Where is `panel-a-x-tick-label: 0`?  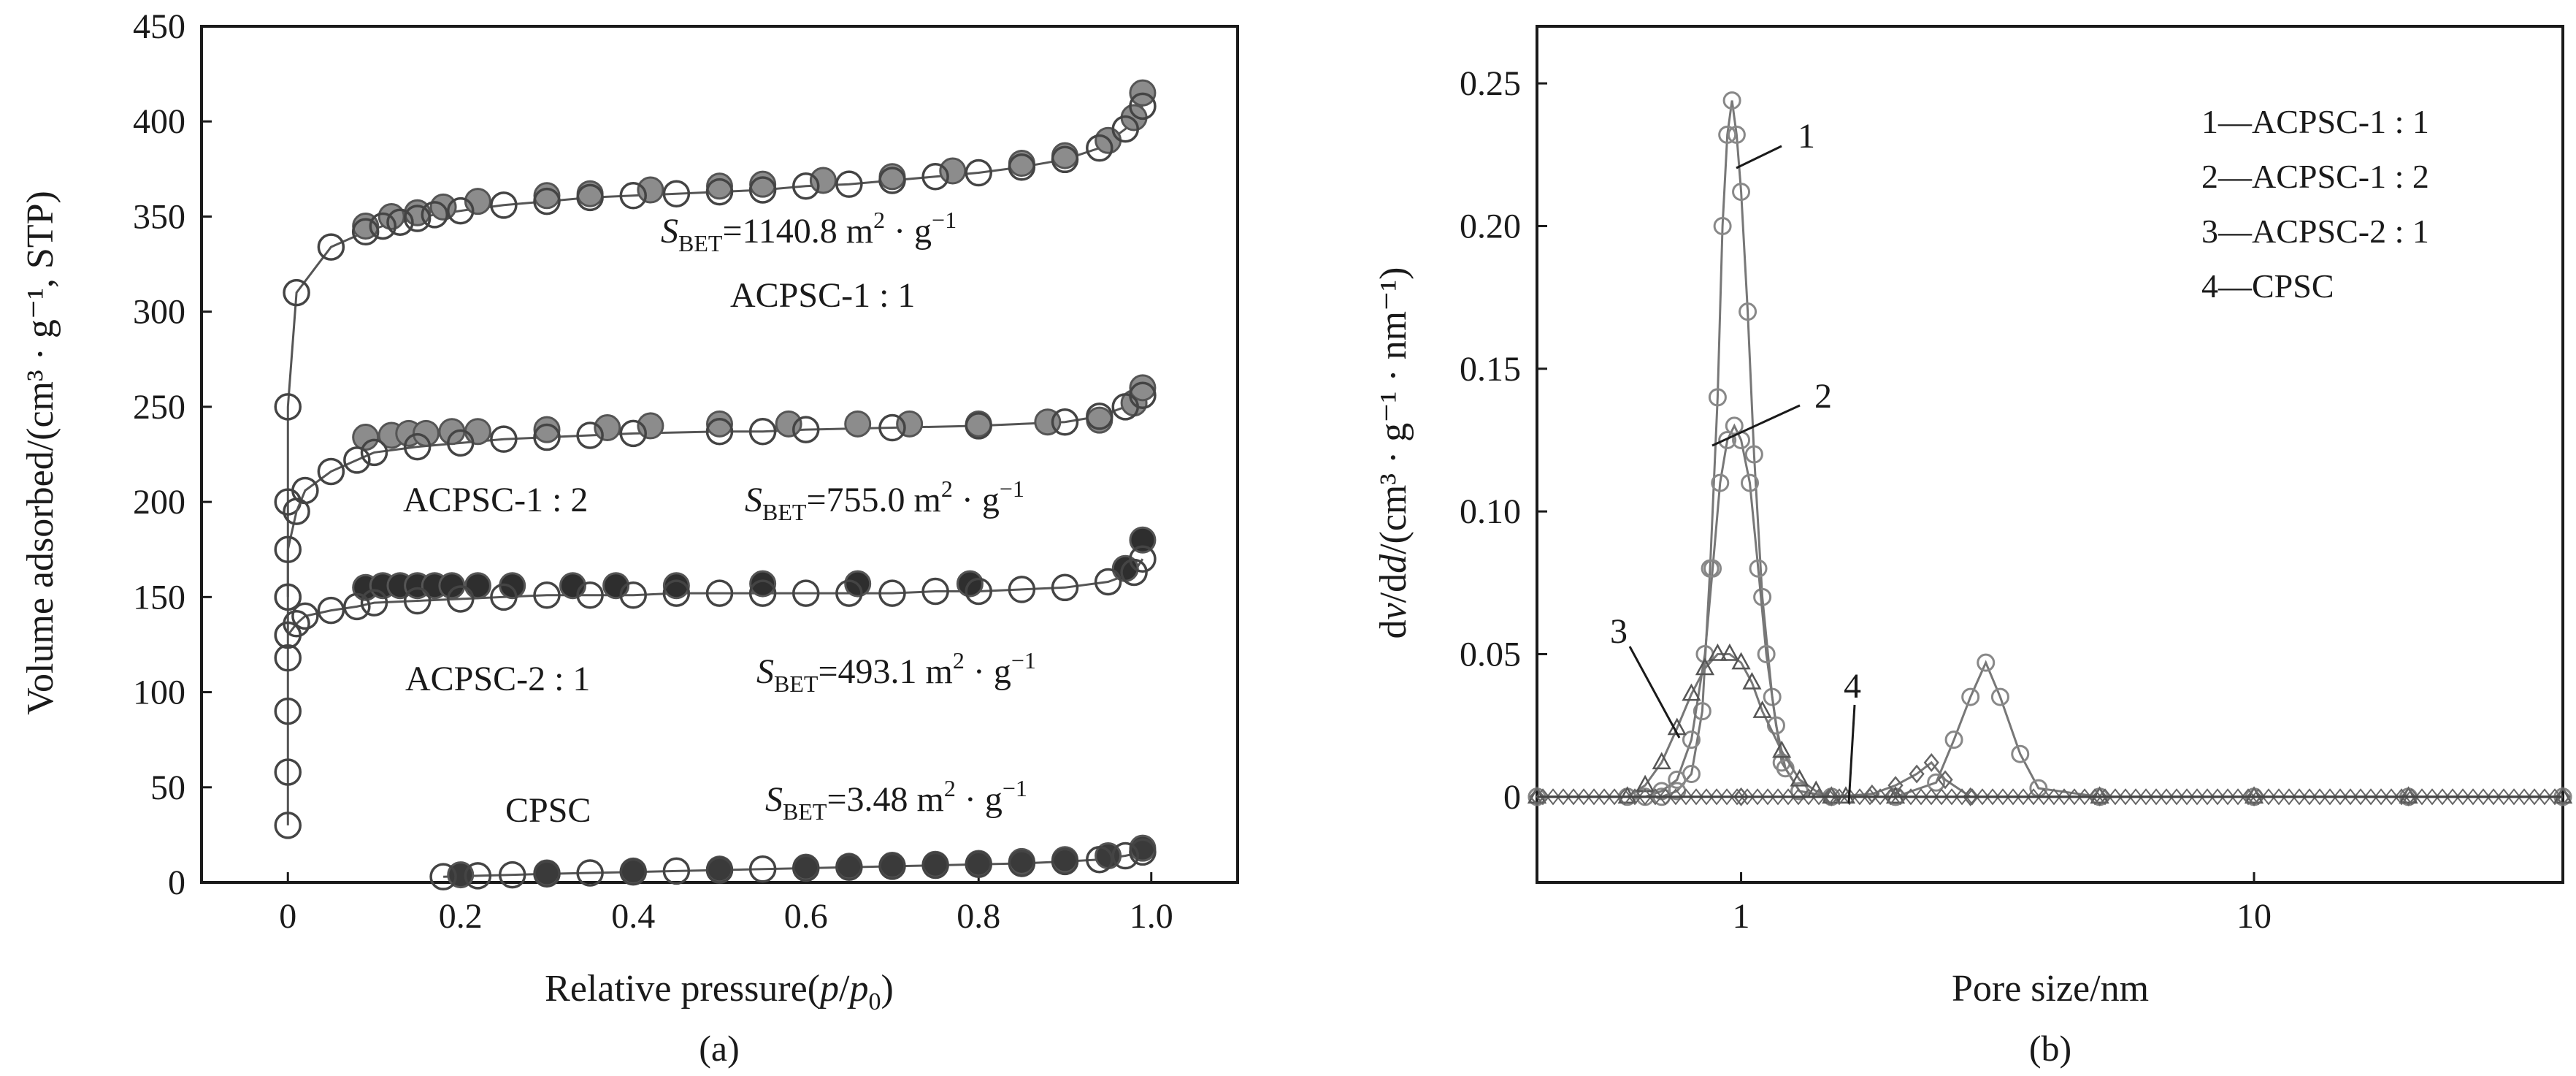
panel-a-x-tick-label: 0 is located at coordinates (287, 916).